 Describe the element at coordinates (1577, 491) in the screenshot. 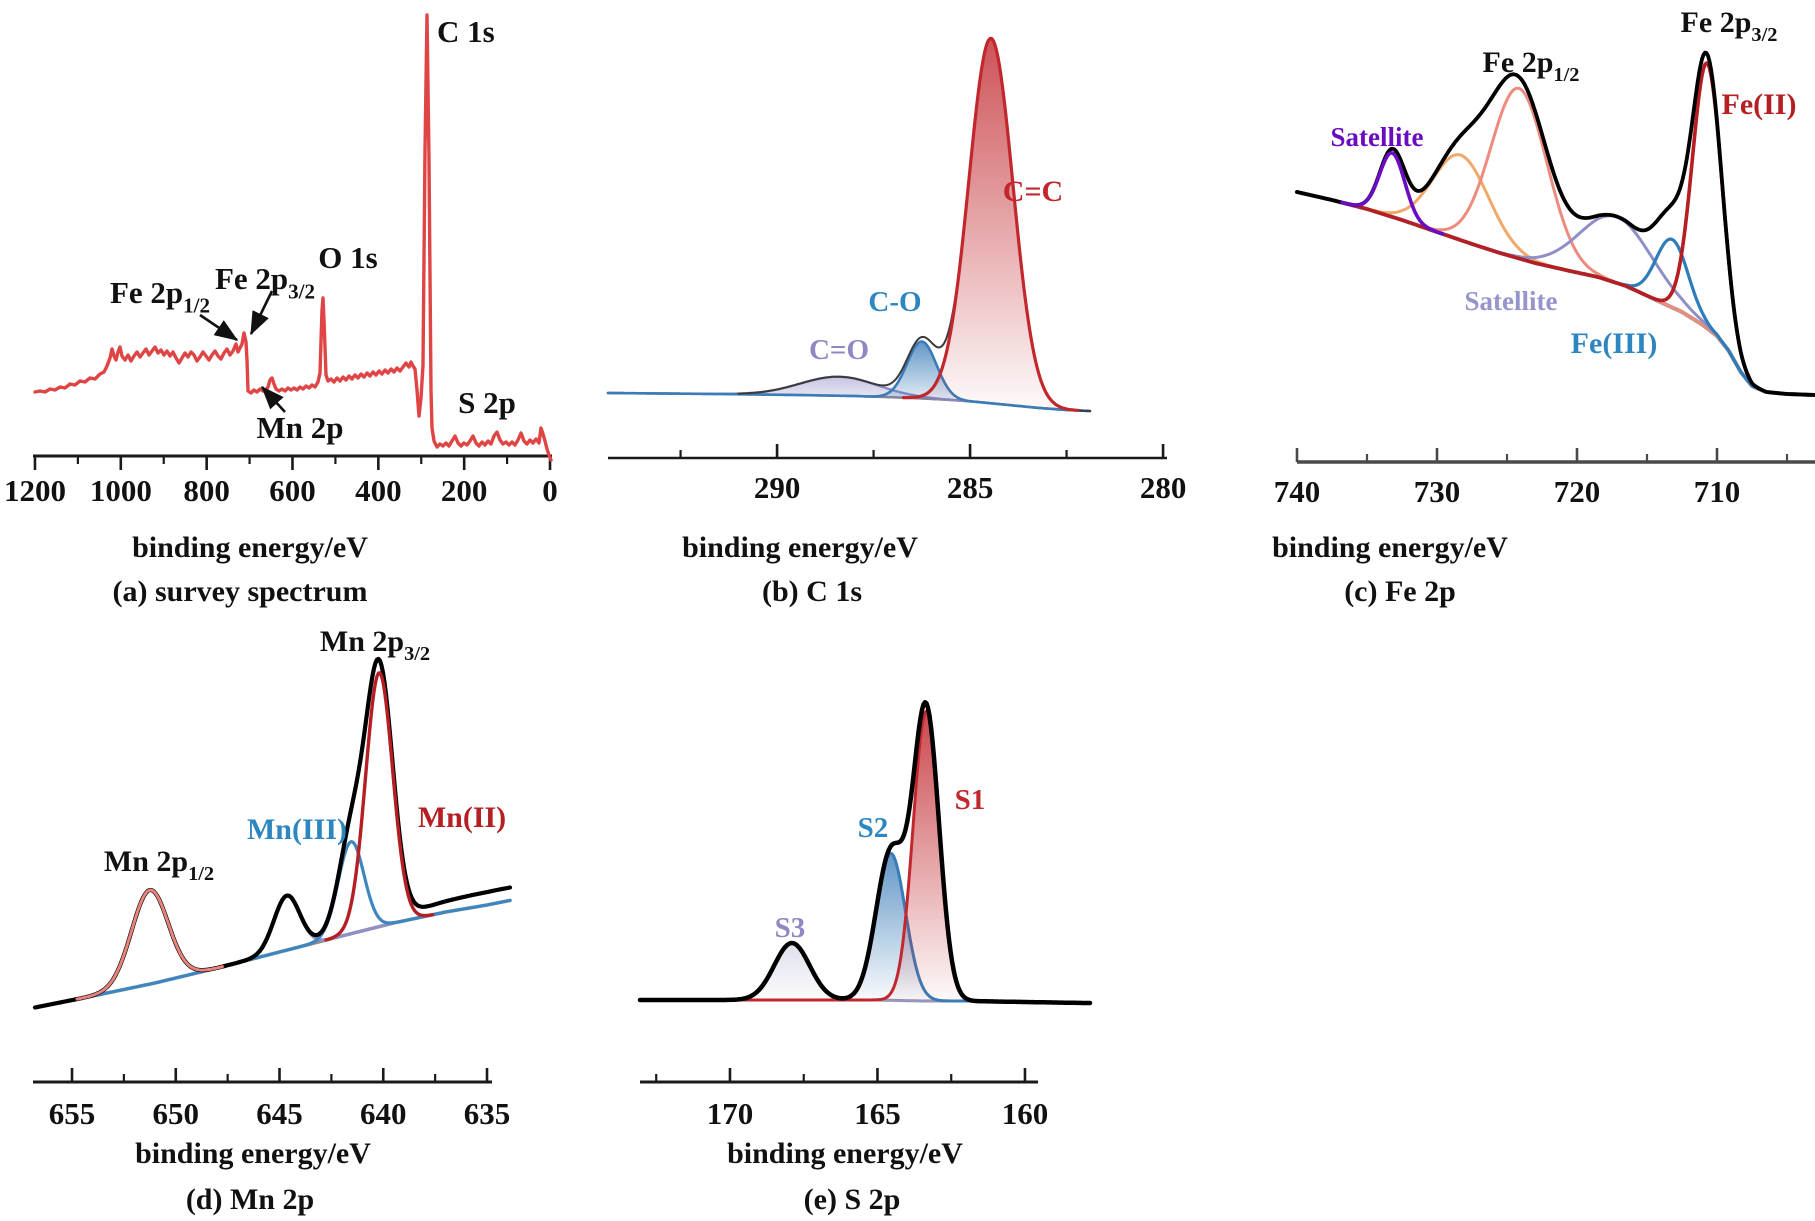

I see `tick-label: 720` at that location.